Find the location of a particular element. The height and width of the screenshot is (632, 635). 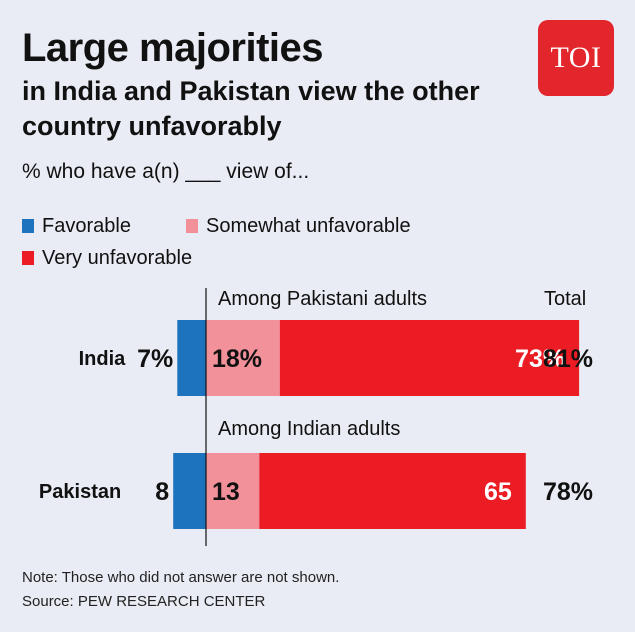

legend-label-very: Very unfavorable is located at coordinates (117, 258).